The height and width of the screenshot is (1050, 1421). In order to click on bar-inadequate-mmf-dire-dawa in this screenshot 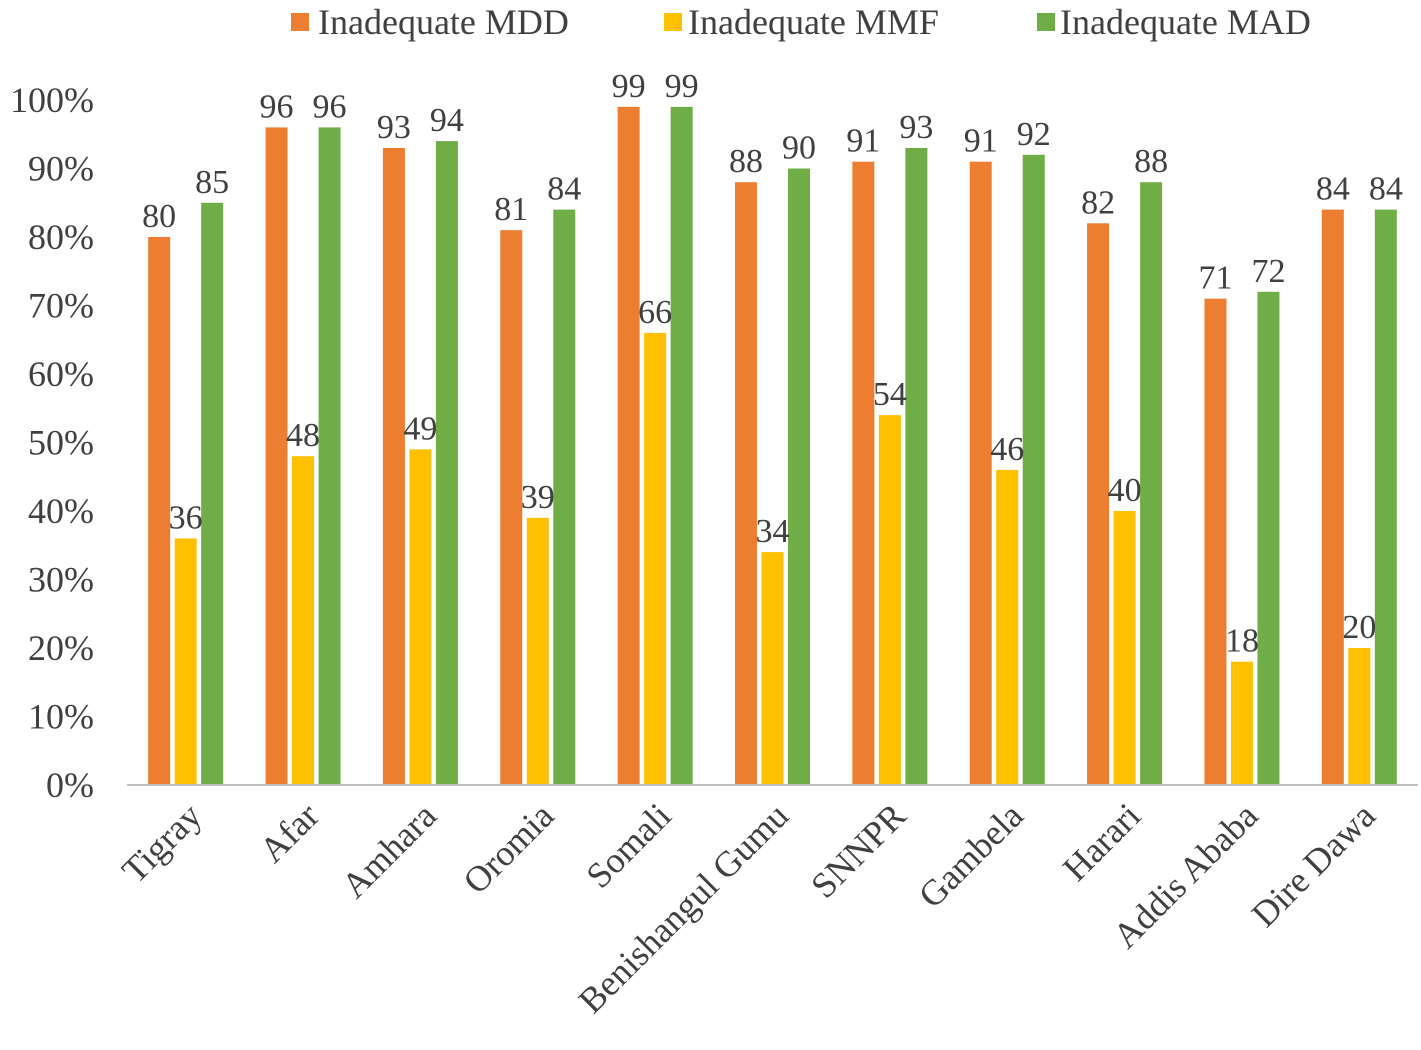, I will do `click(1359, 716)`.